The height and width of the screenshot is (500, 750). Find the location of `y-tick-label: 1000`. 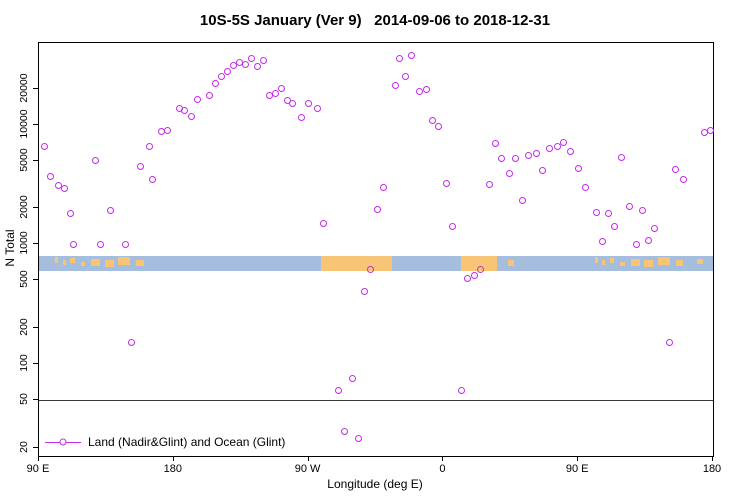

y-tick-label: 1000 is located at coordinates (24, 243).